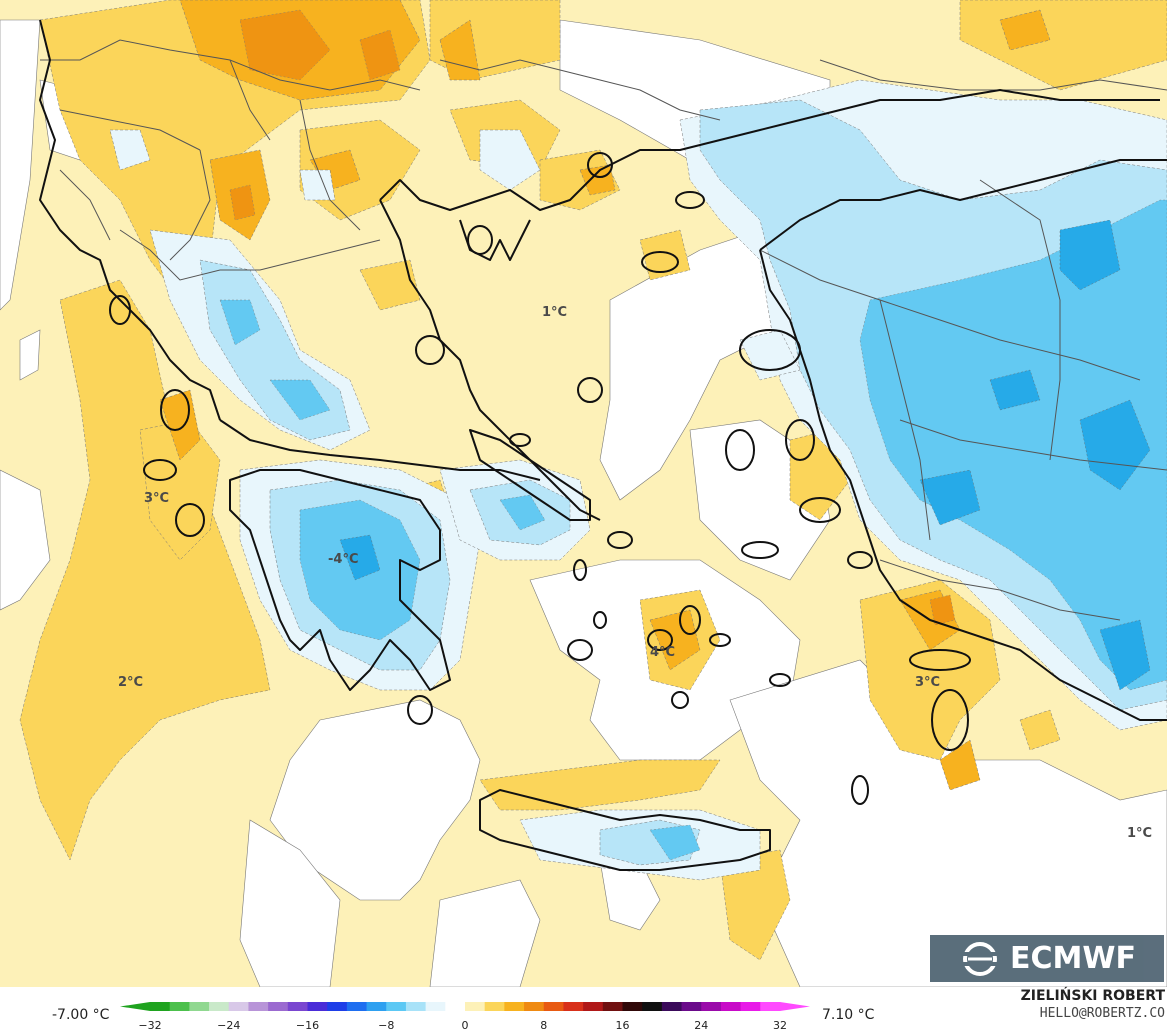  I want to click on color-scale: −32 −24 −16 −8 0 8 16 24 32, so click(465, 1017).